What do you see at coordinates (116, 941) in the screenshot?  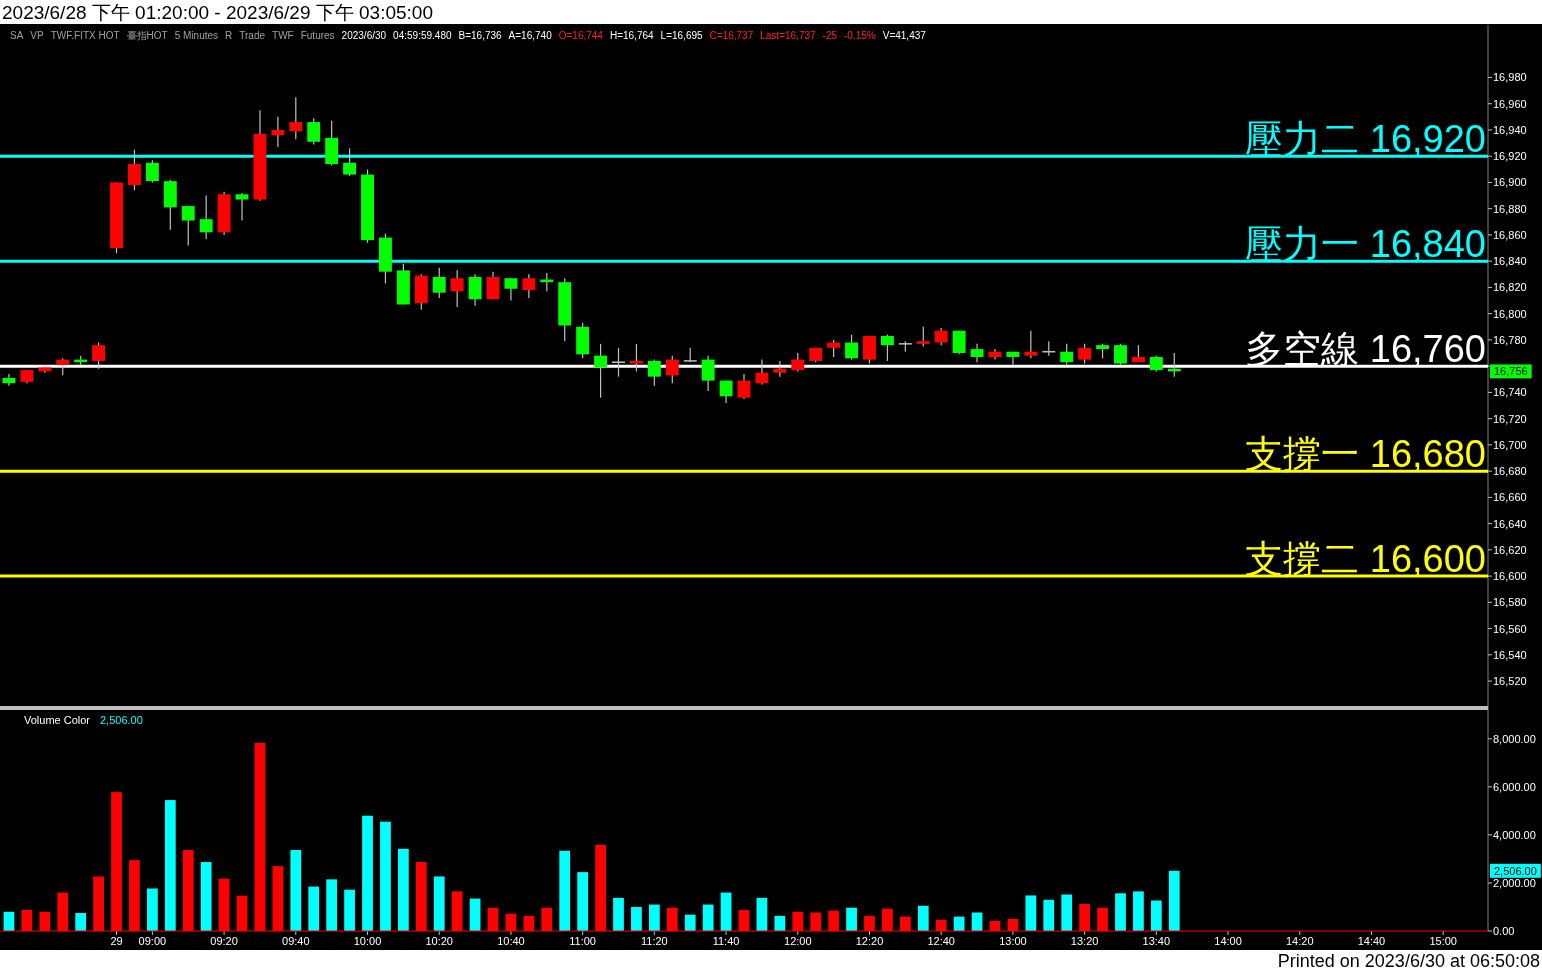 I see `x-tick-label: 29` at bounding box center [116, 941].